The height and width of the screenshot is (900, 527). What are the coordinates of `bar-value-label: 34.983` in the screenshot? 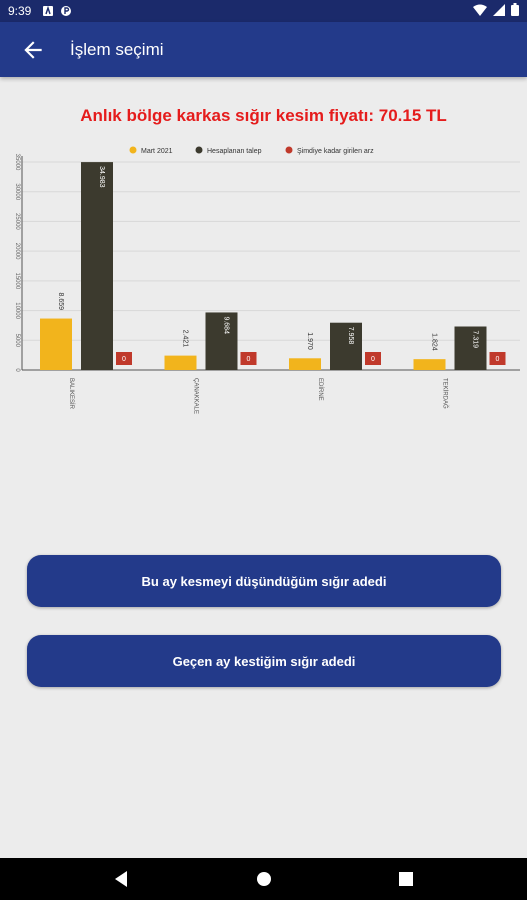 It's located at (101, 177).